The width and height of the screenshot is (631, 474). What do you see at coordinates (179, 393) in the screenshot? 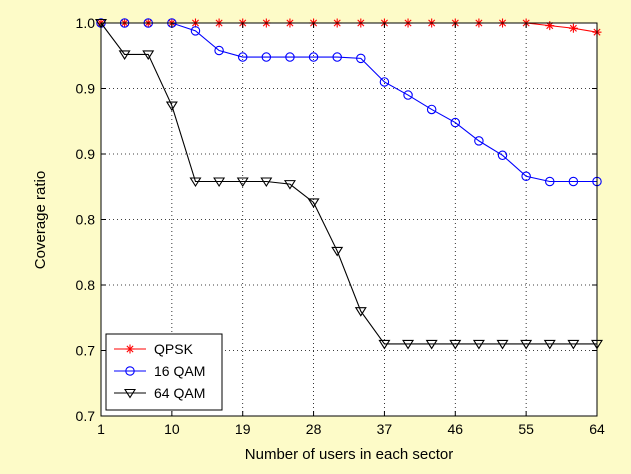
I see `legend-label: 64 QAM` at bounding box center [179, 393].